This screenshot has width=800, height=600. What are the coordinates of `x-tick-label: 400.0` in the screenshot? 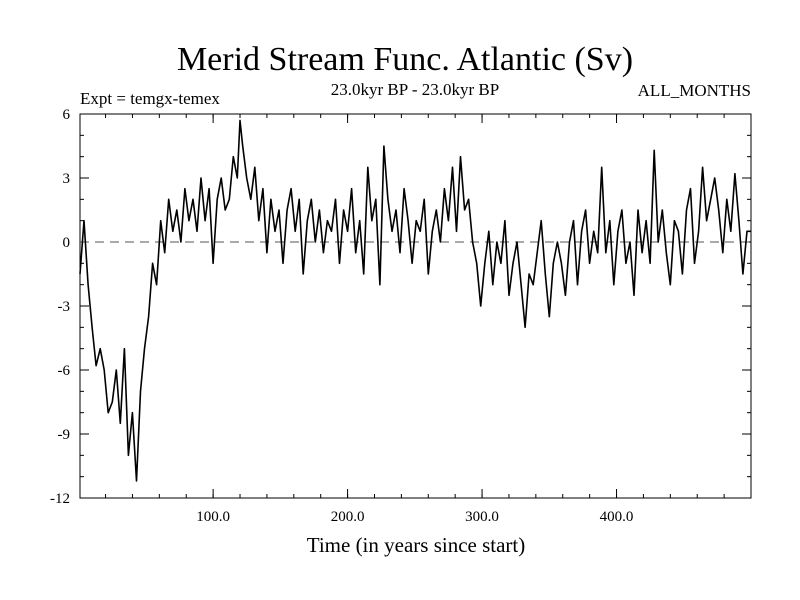 It's located at (617, 517).